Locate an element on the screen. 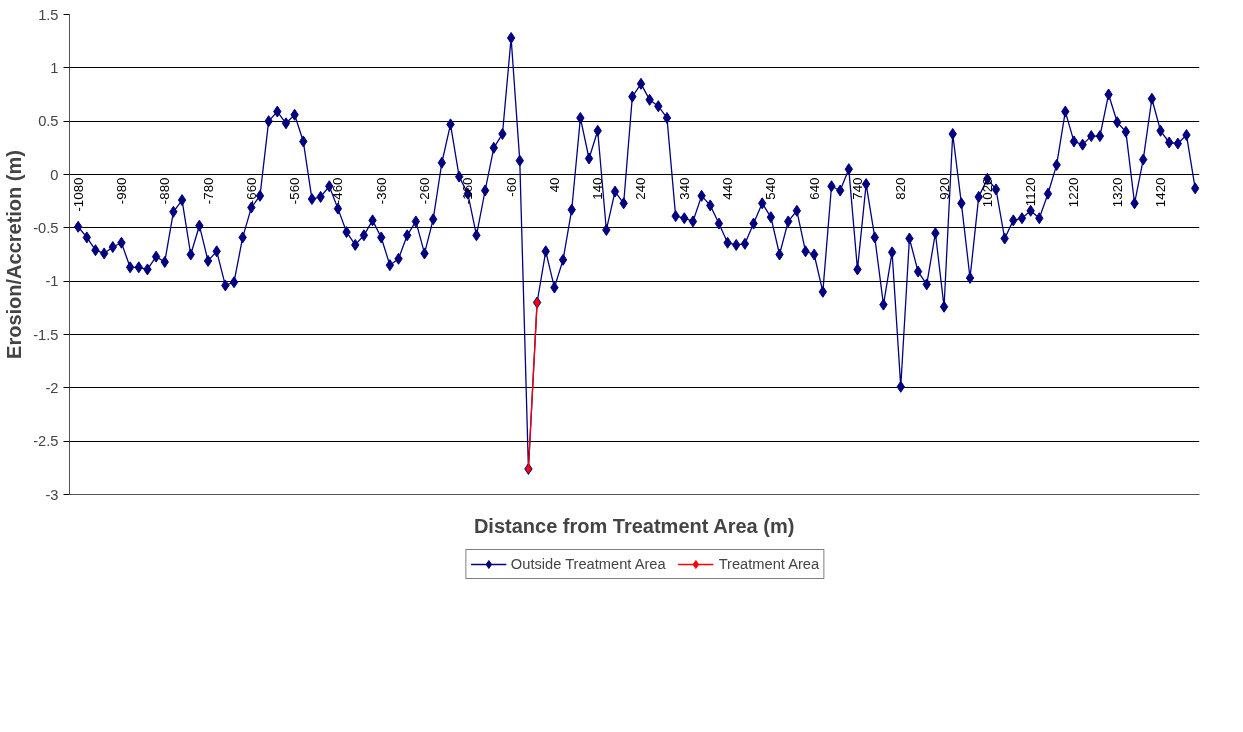  x-tick-label: 440 is located at coordinates (728, 188).